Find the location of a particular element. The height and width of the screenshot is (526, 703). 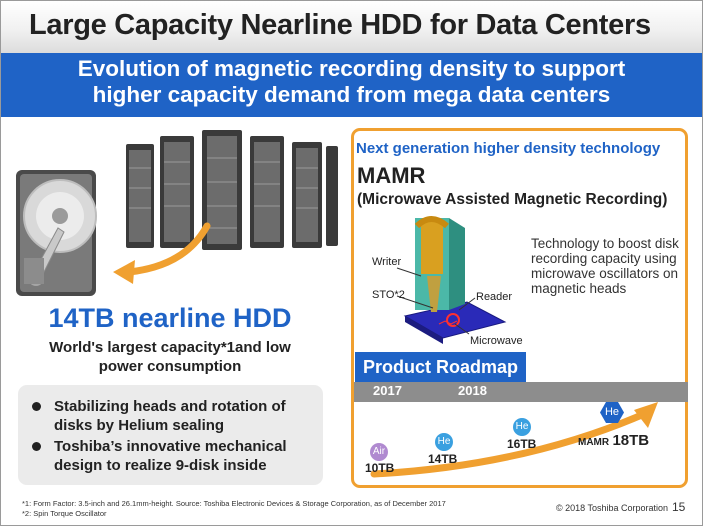

capacity-desc-line-1: World's largest capacity*1and low is located at coordinates (170, 347).